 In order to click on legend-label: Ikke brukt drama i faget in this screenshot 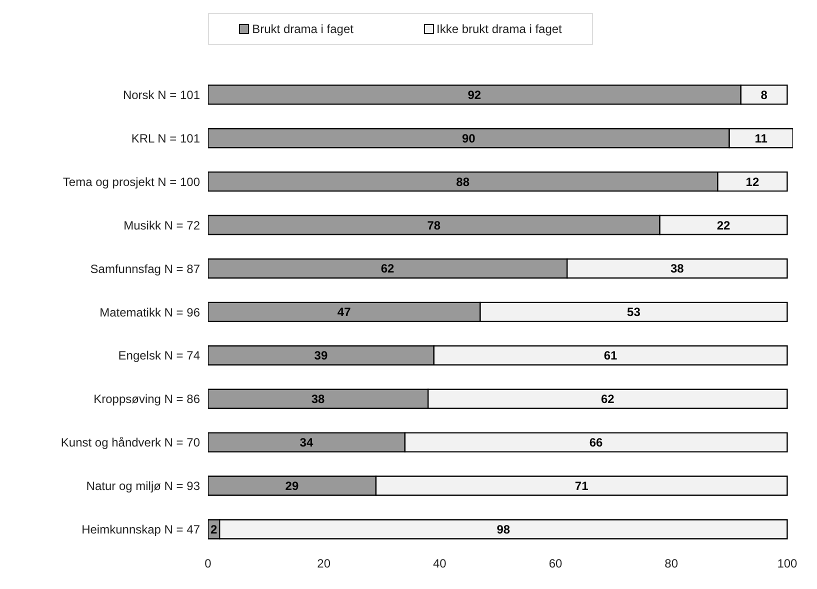, I will do `click(499, 29)`.